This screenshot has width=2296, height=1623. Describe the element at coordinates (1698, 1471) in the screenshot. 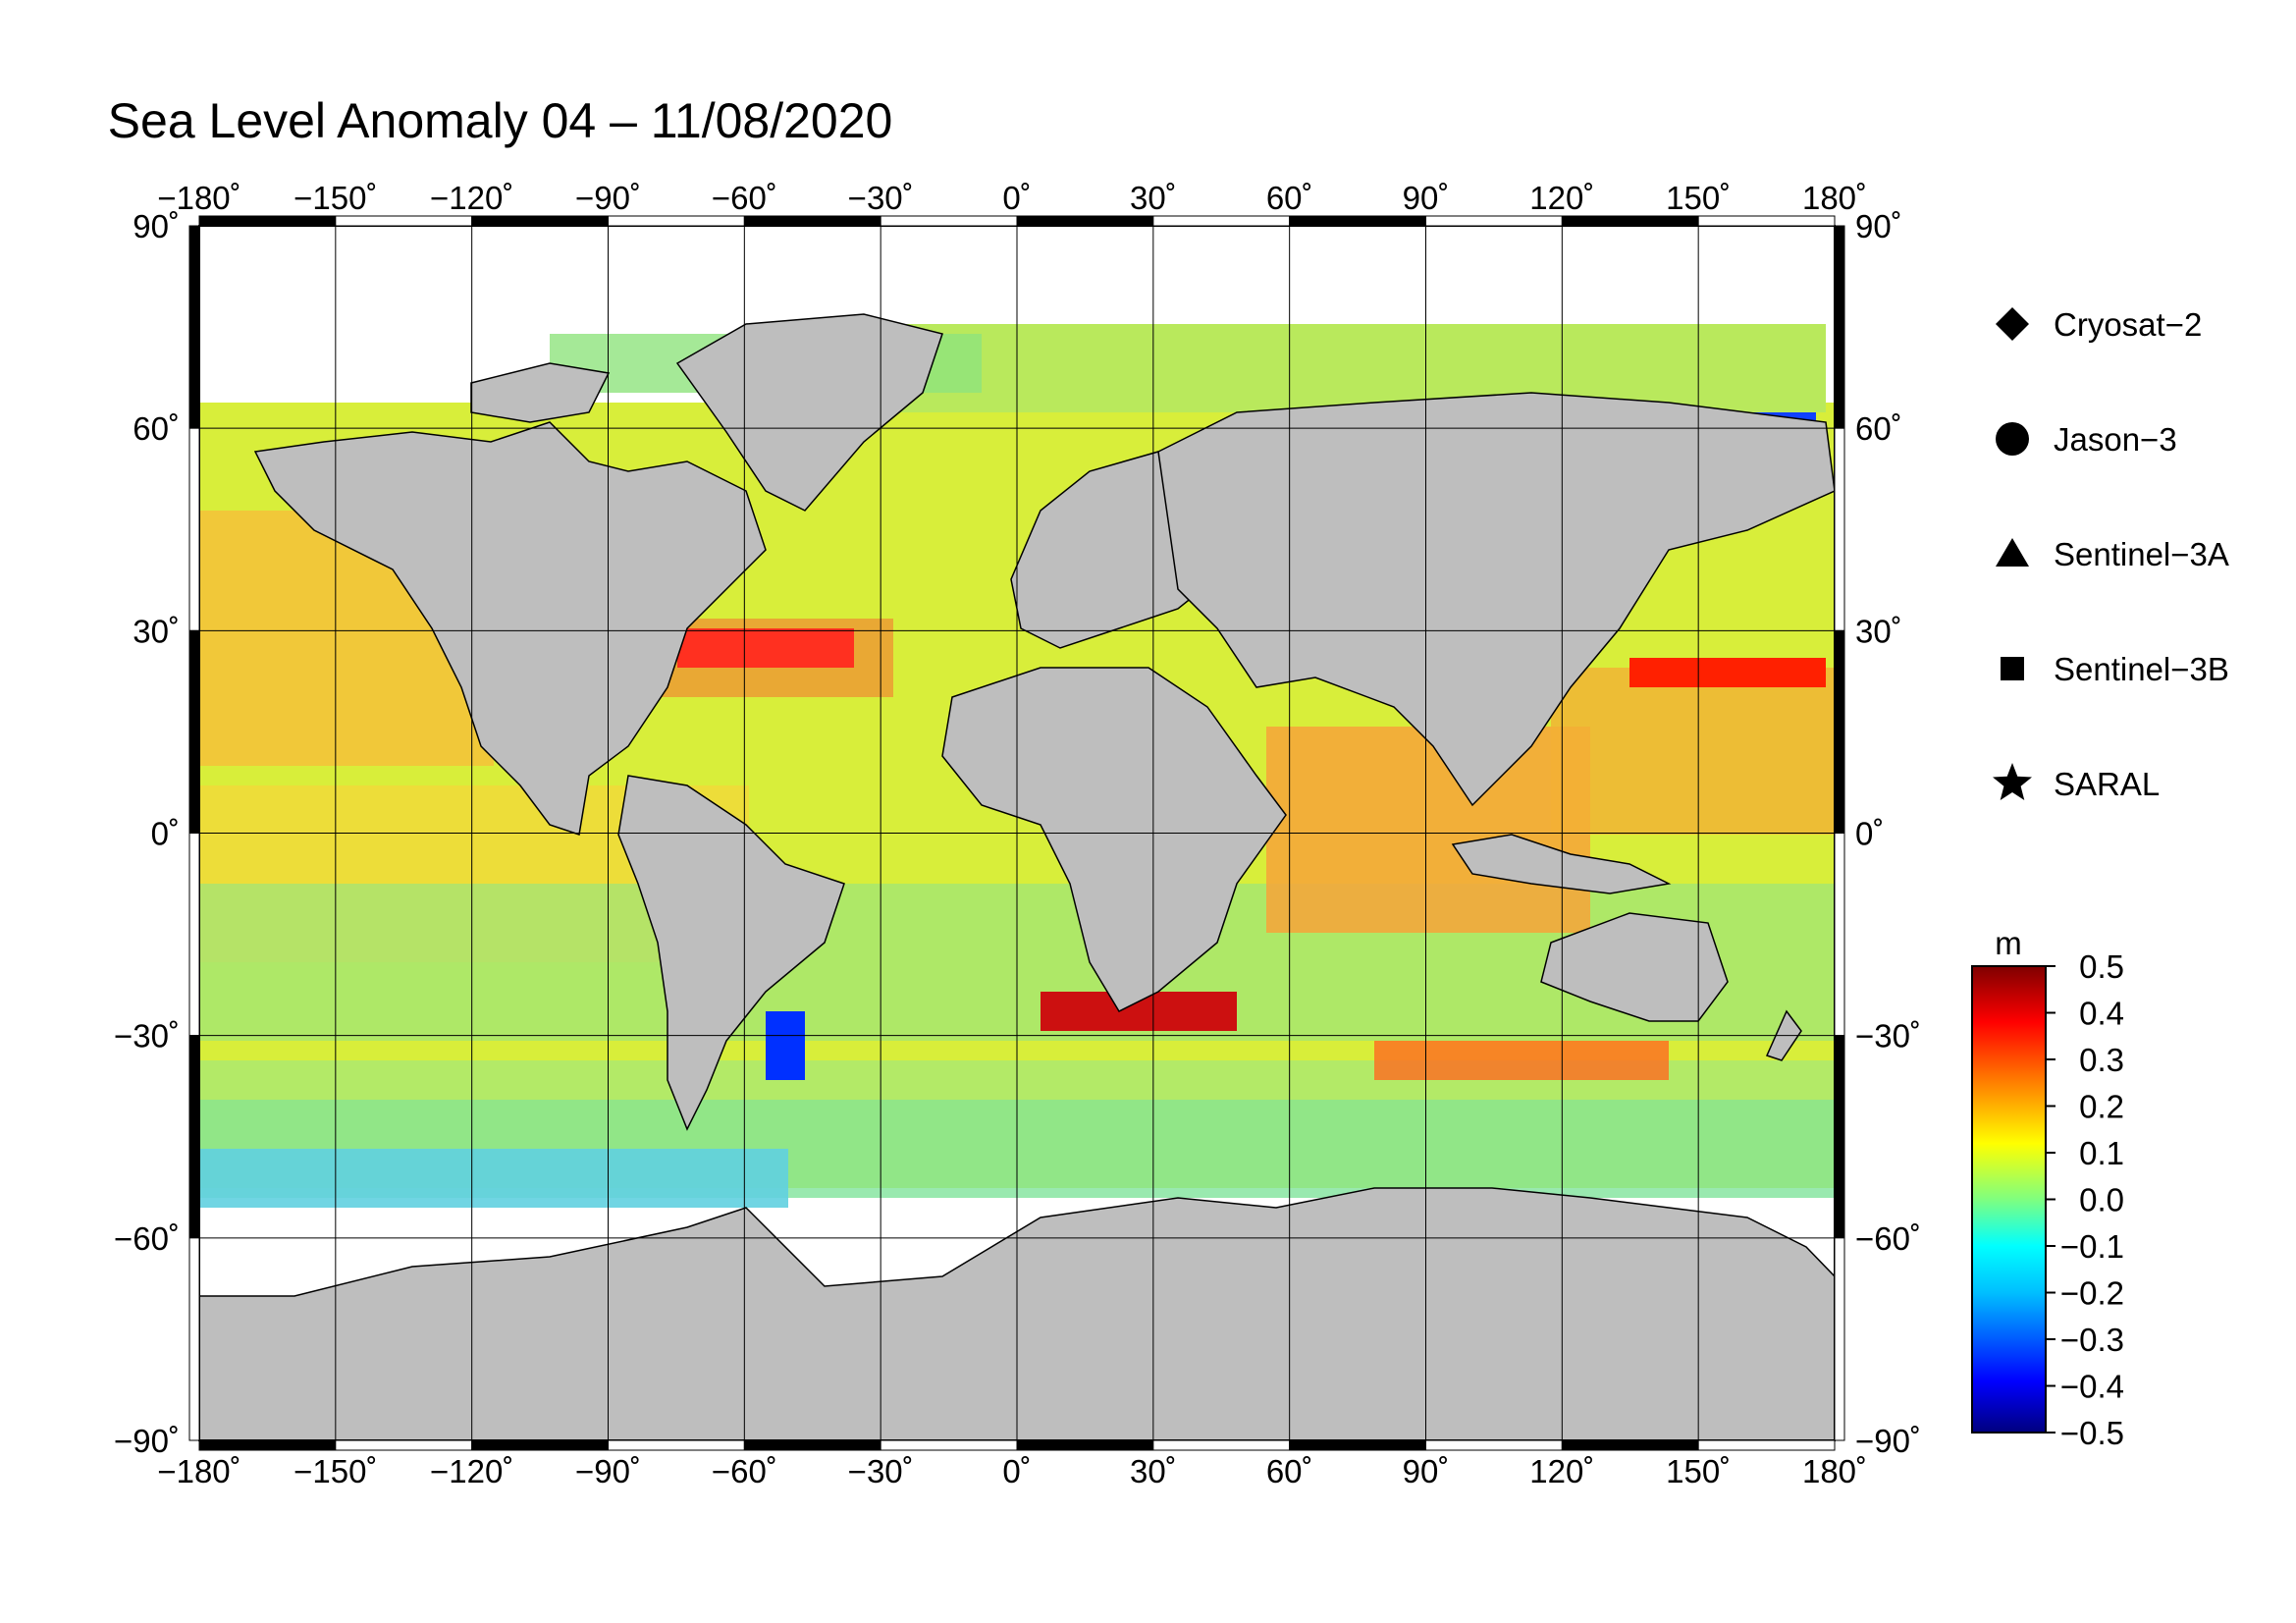

I see `lon-tick-label-bottom: 150˚` at that location.